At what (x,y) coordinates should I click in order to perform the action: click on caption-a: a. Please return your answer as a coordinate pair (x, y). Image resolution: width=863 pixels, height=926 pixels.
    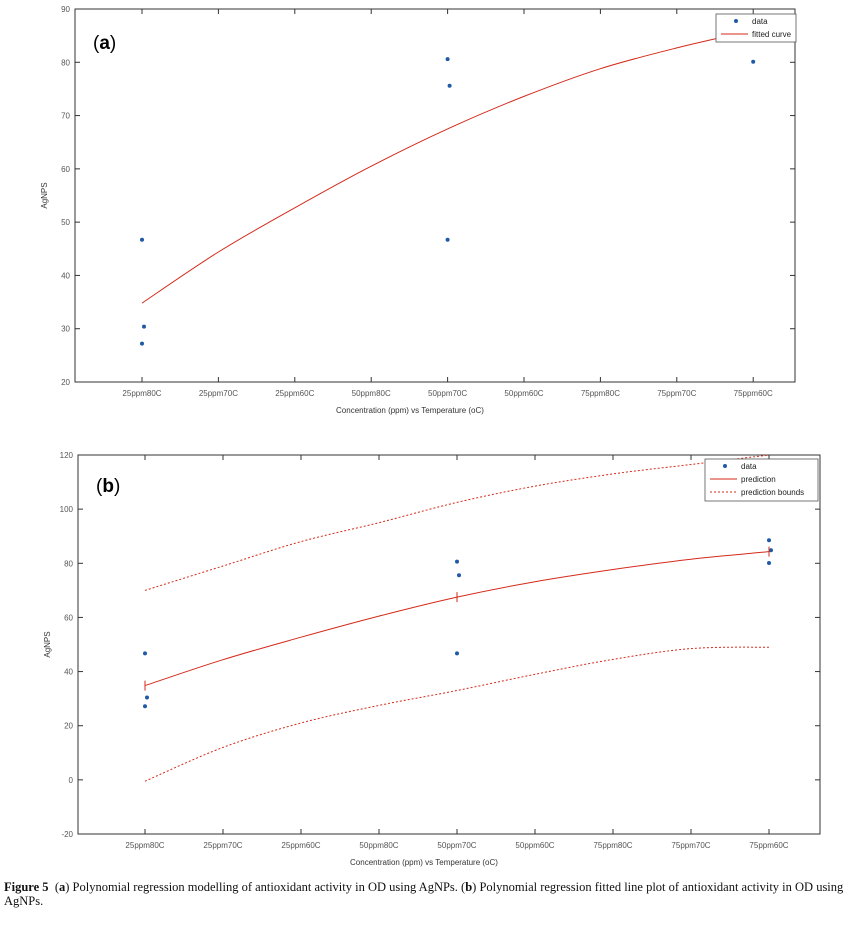
    Looking at the image, I should click on (62, 887).